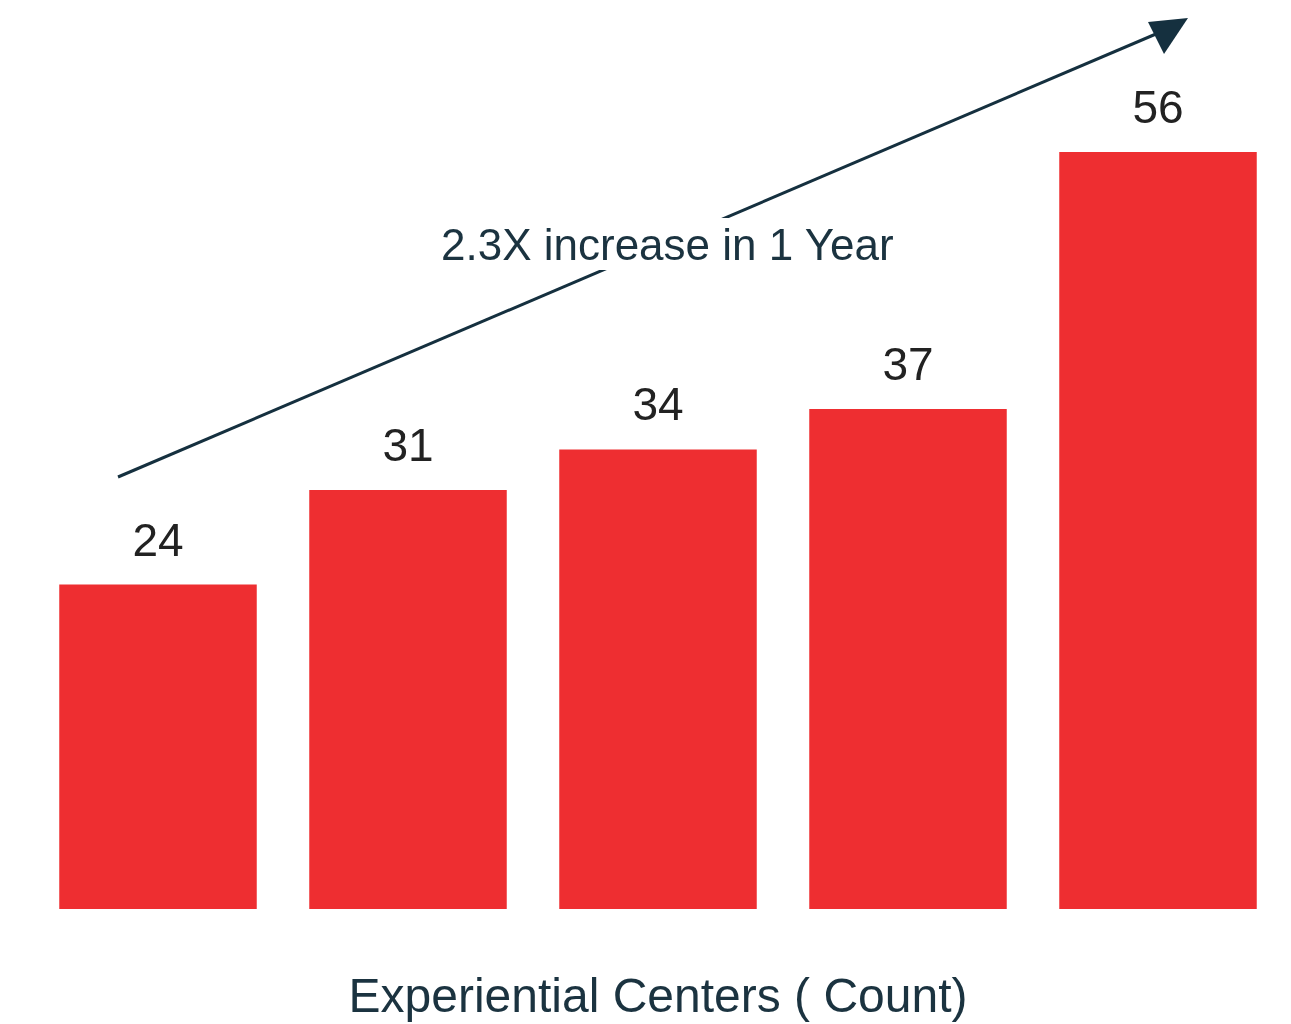 This screenshot has width=1291, height=1024. I want to click on data-label: 34, so click(658, 404).